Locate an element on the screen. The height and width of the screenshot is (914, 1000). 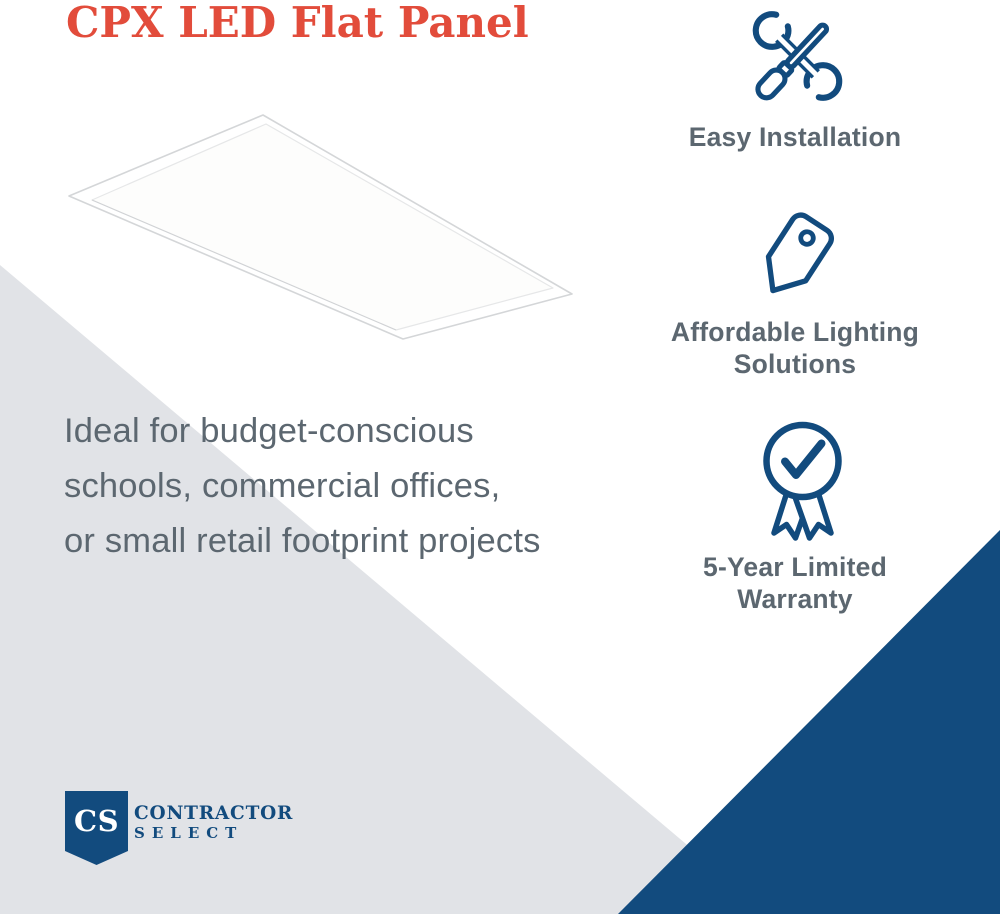
logo-wordmark-line2: SELECT is located at coordinates (189, 833).